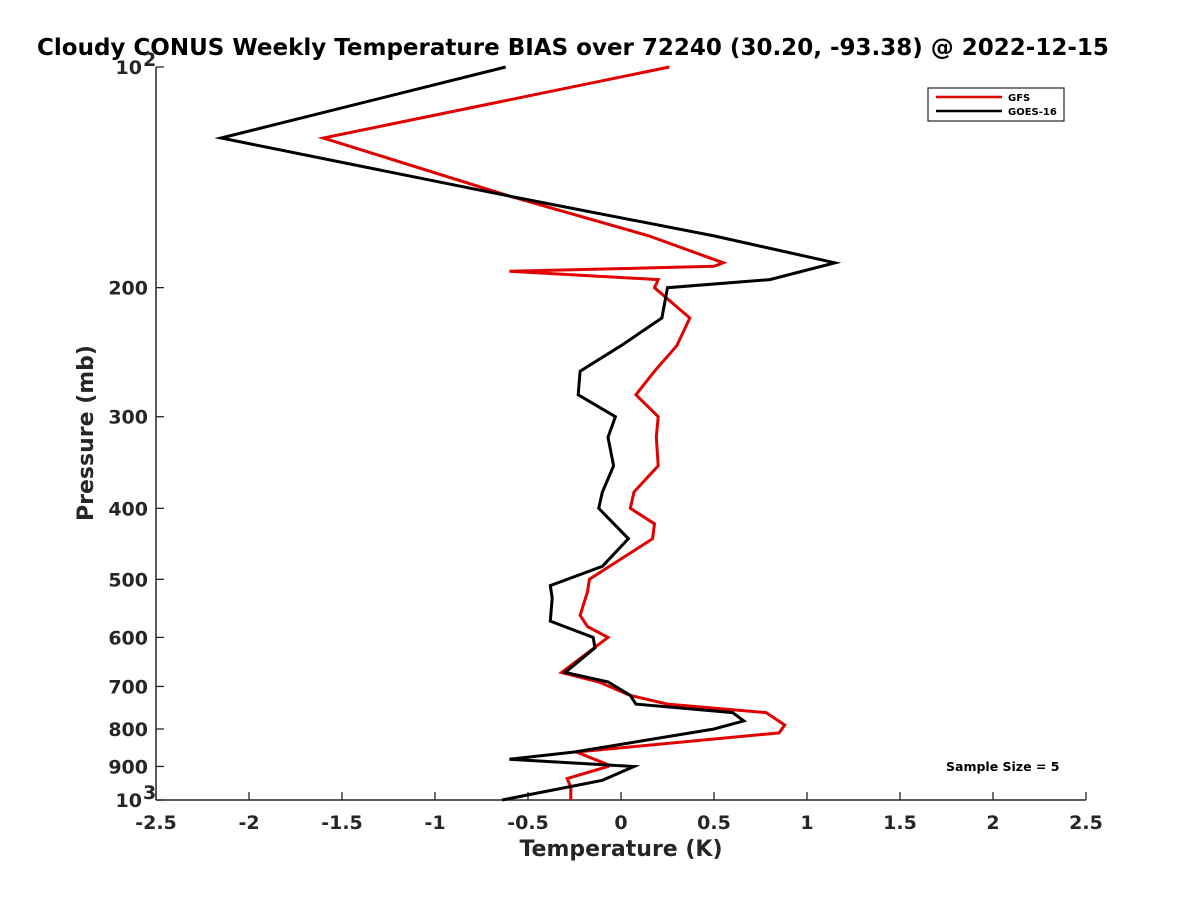 The height and width of the screenshot is (900, 1200). Describe the element at coordinates (128, 730) in the screenshot. I see `y-tick-label: 800` at that location.